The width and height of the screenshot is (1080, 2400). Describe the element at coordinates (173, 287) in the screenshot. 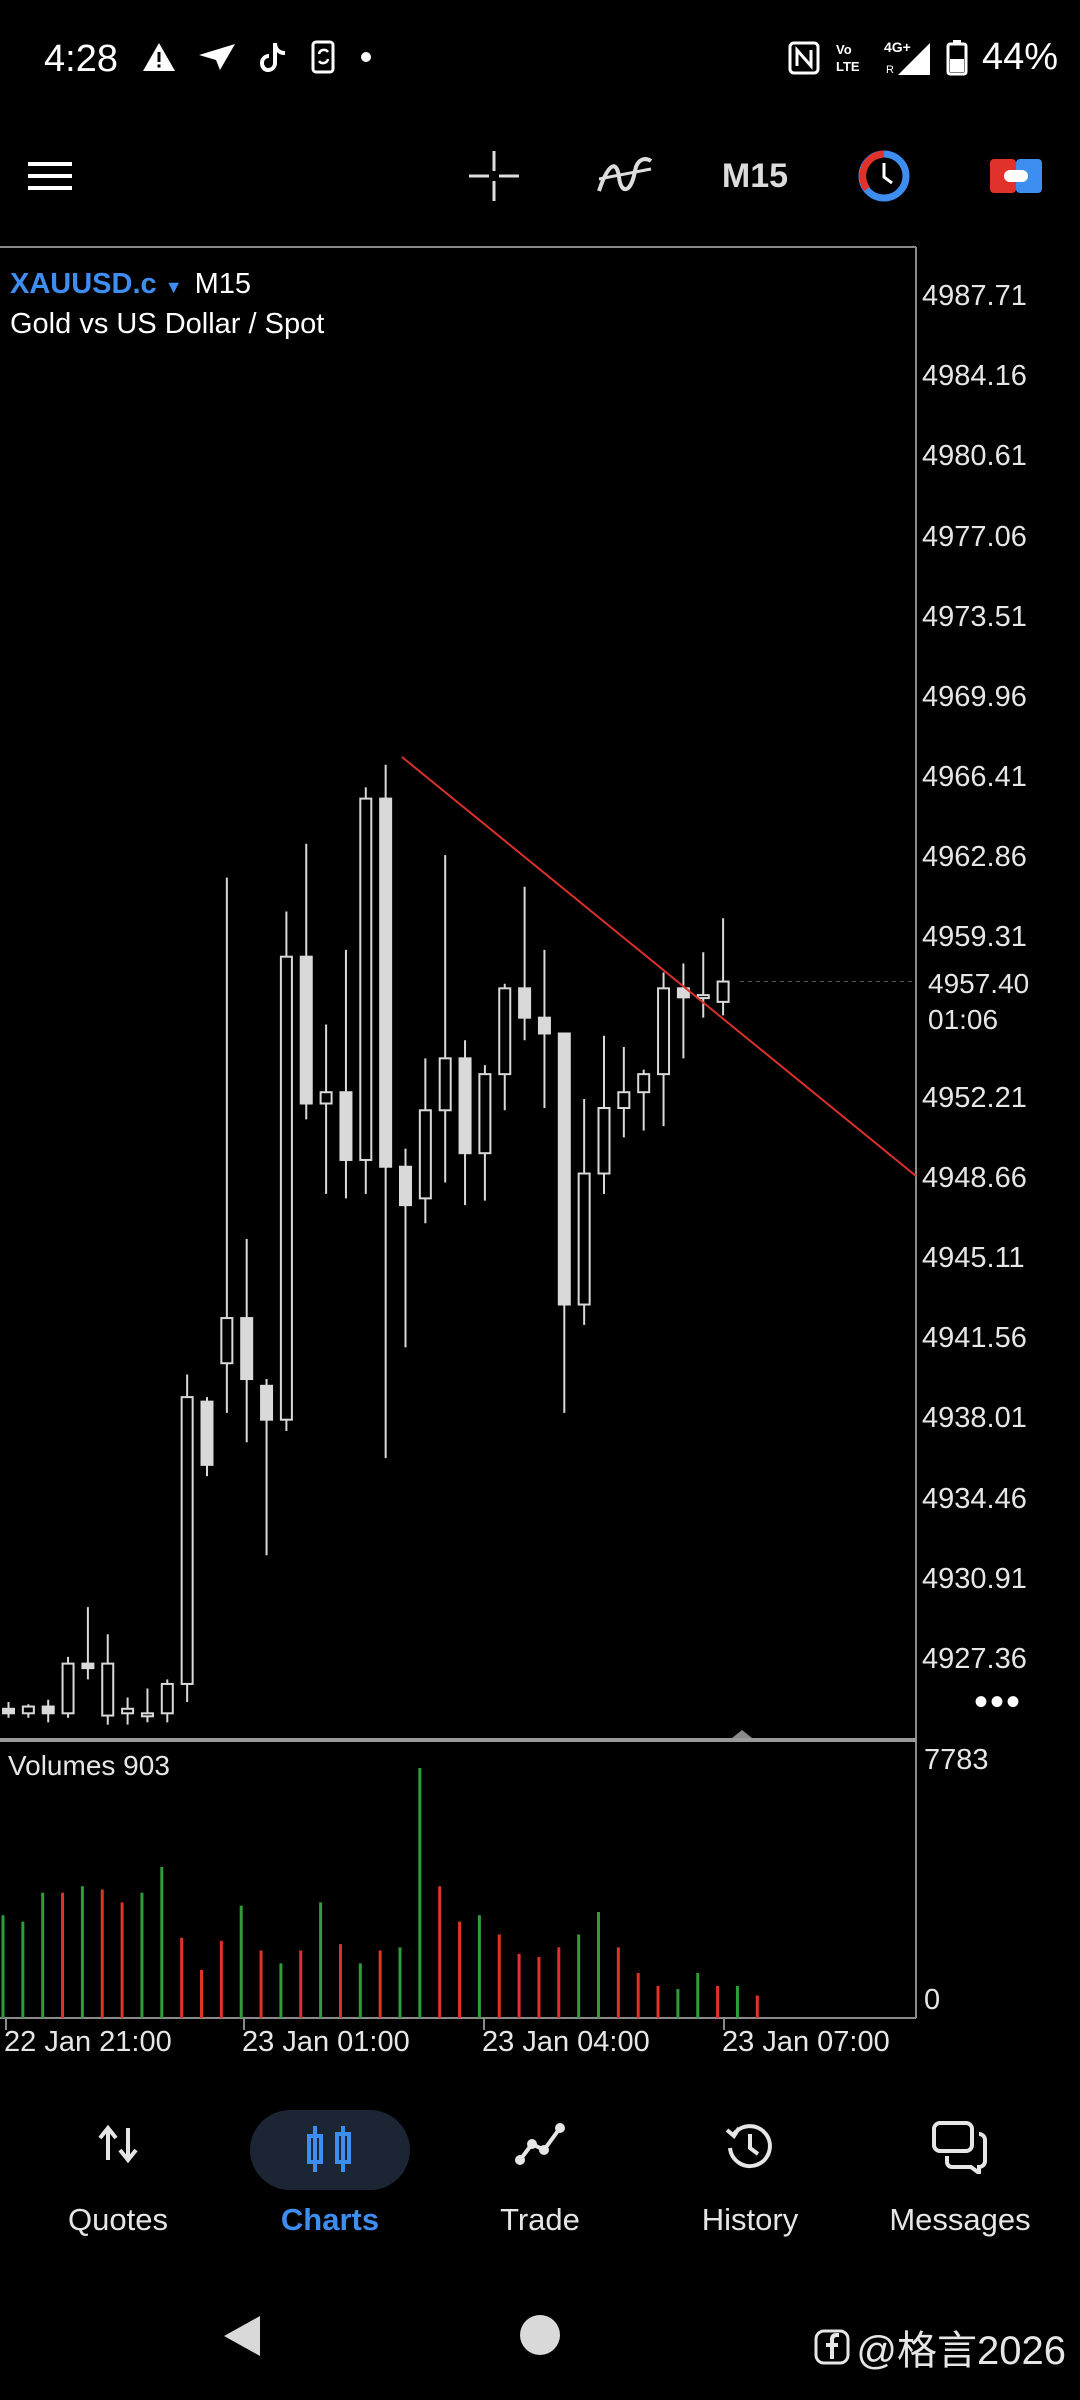

I see `symbol-dropdown-icon: ▼` at that location.